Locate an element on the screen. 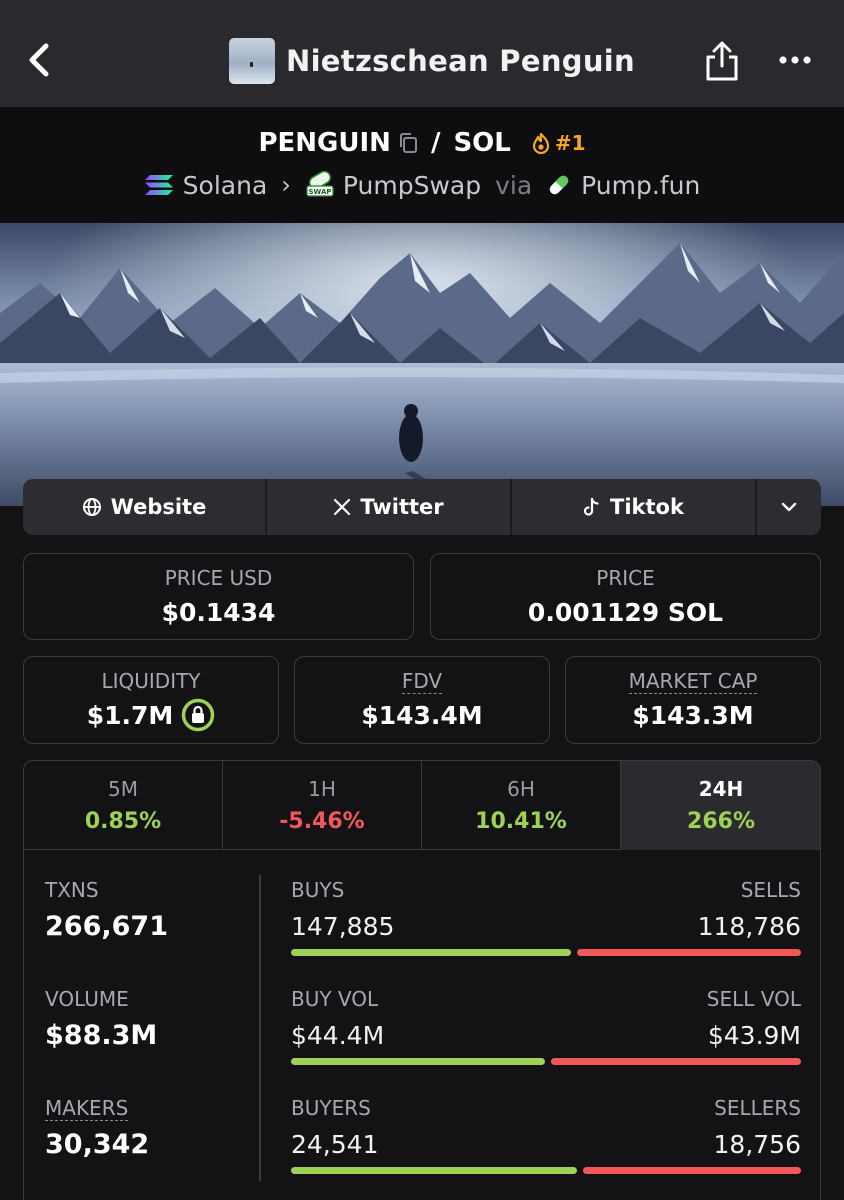 This screenshot has height=1200, width=844. tab-change-value: 10.41% is located at coordinates (521, 821).